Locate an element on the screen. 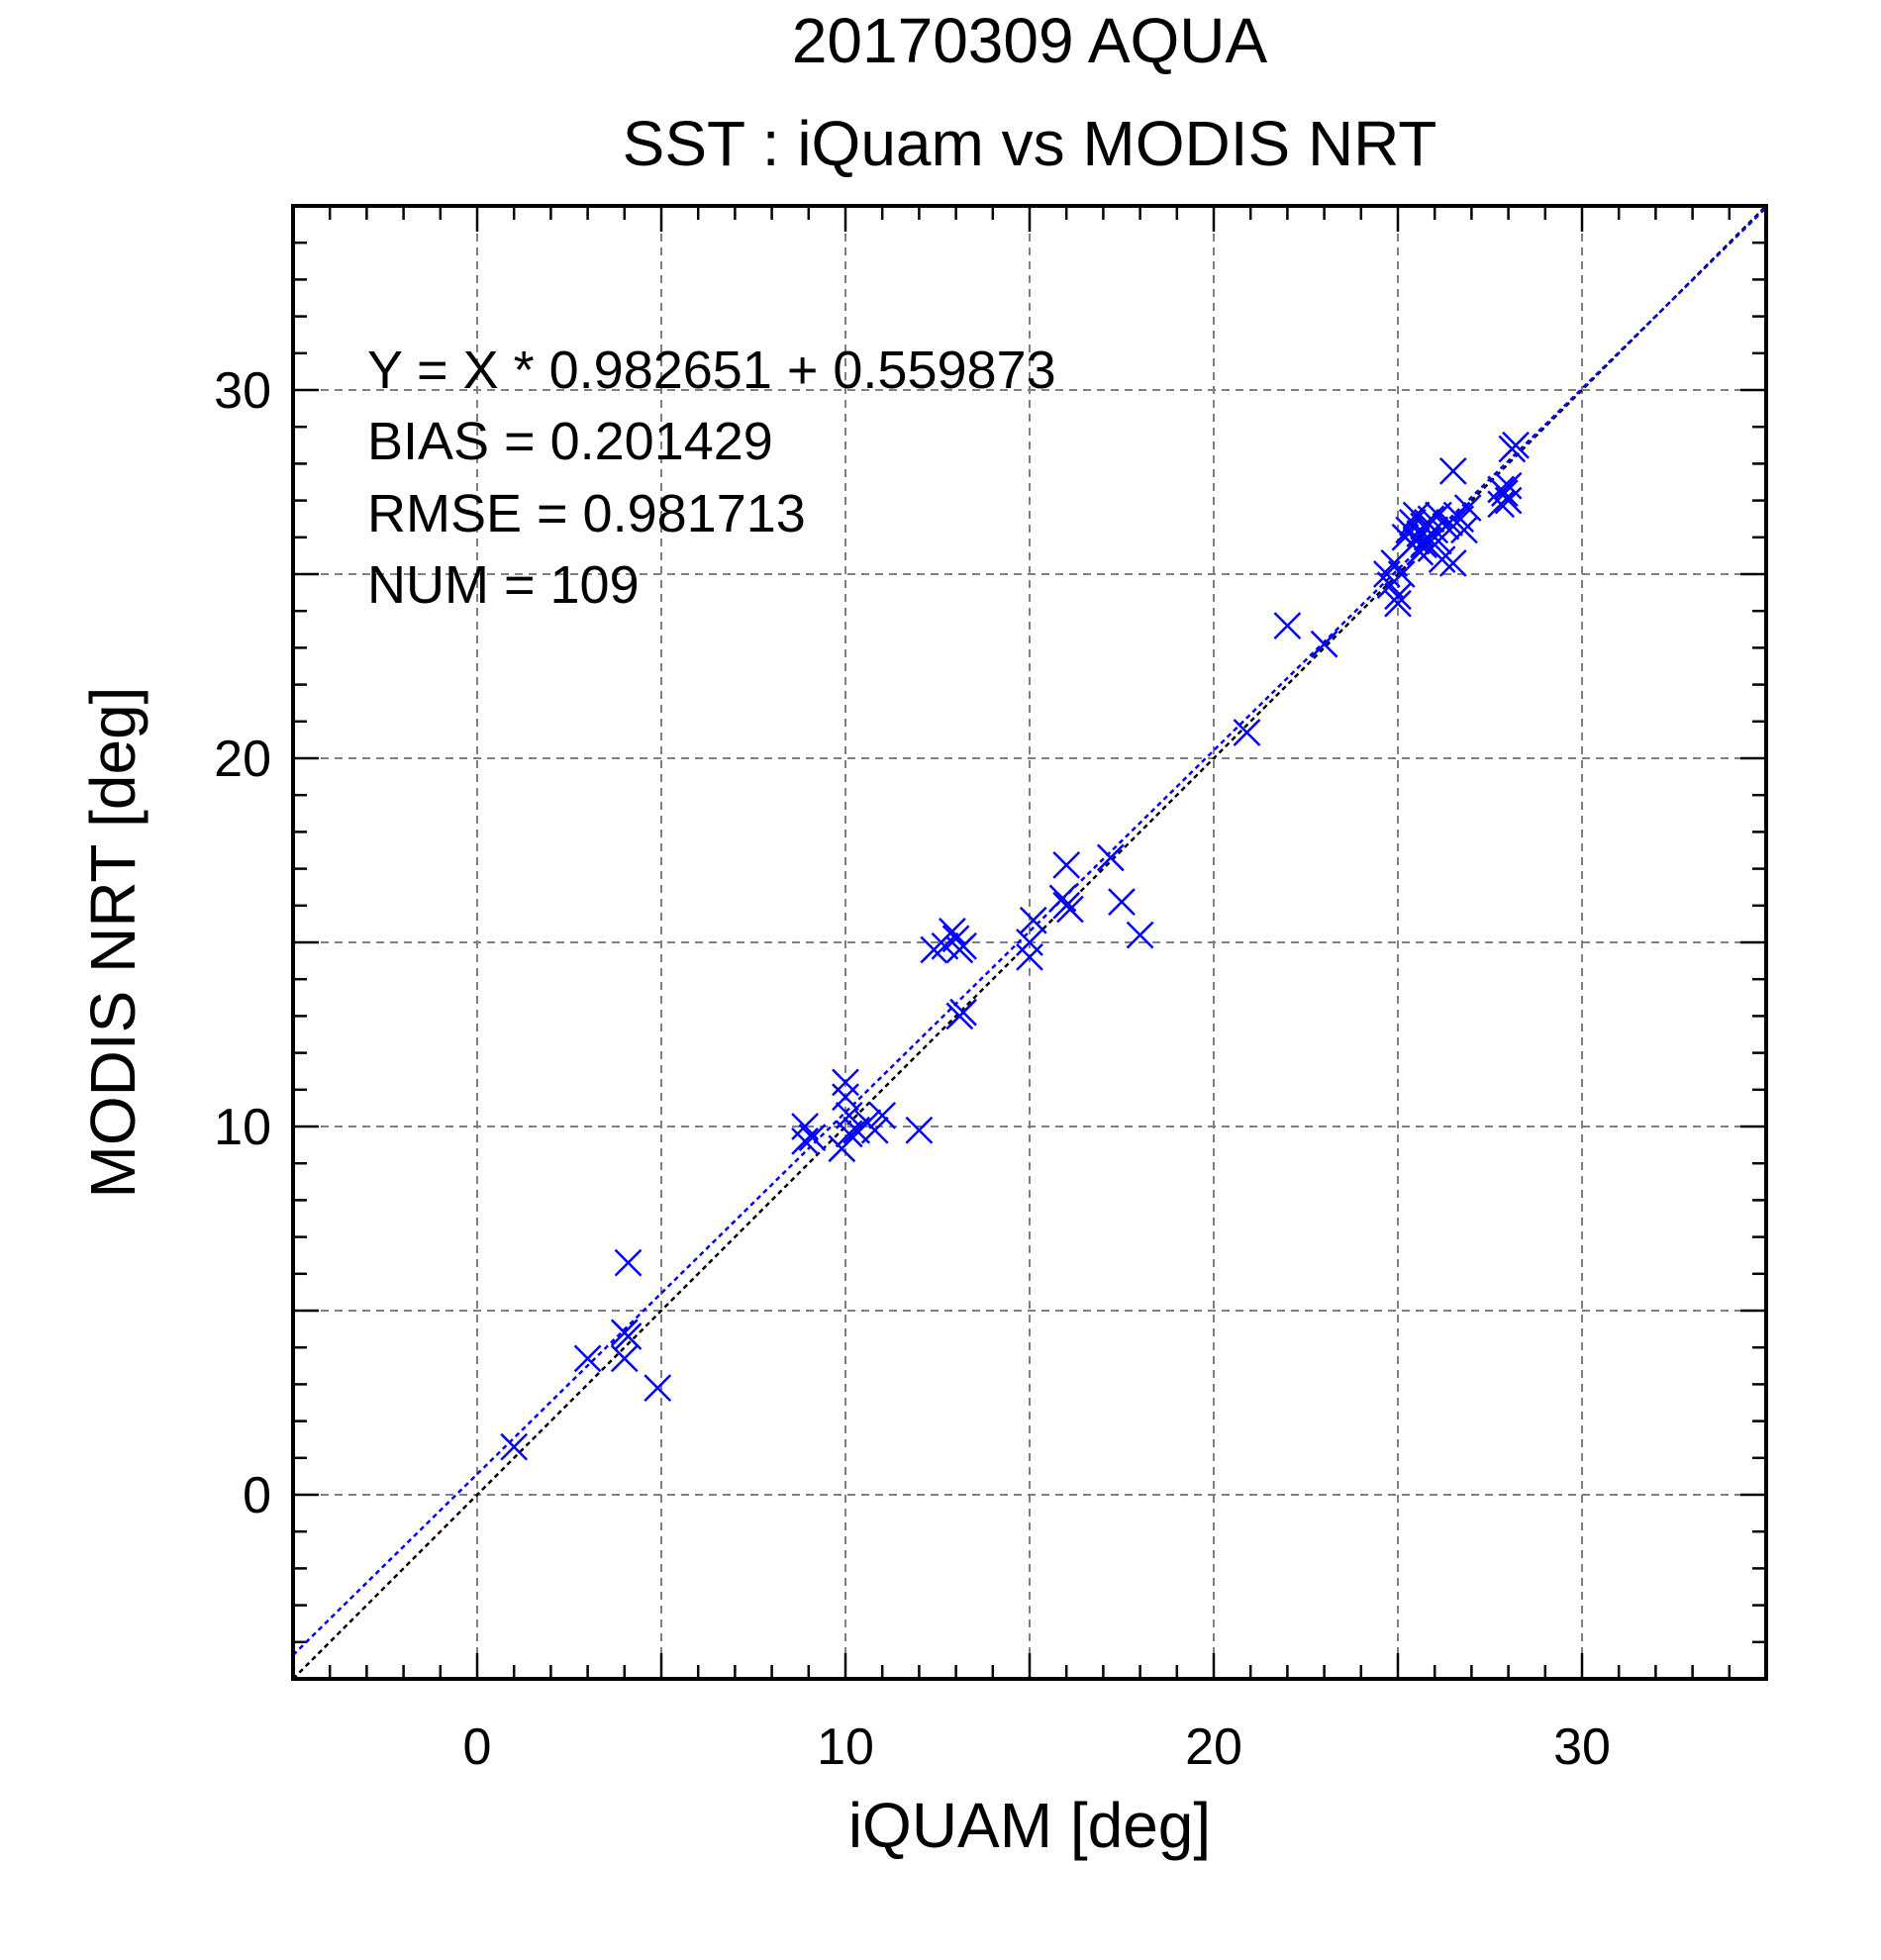  x-tick-label: 30 is located at coordinates (1582, 1747).